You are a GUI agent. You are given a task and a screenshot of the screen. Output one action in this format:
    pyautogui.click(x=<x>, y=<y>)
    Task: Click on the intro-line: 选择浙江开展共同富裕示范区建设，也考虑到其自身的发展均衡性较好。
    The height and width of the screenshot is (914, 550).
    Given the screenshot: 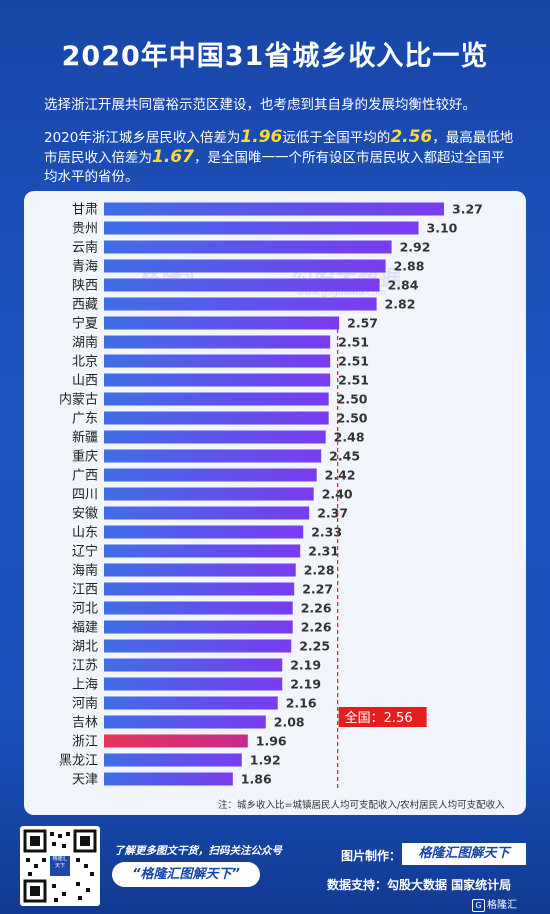 What is the action you would take?
    pyautogui.click(x=260, y=105)
    